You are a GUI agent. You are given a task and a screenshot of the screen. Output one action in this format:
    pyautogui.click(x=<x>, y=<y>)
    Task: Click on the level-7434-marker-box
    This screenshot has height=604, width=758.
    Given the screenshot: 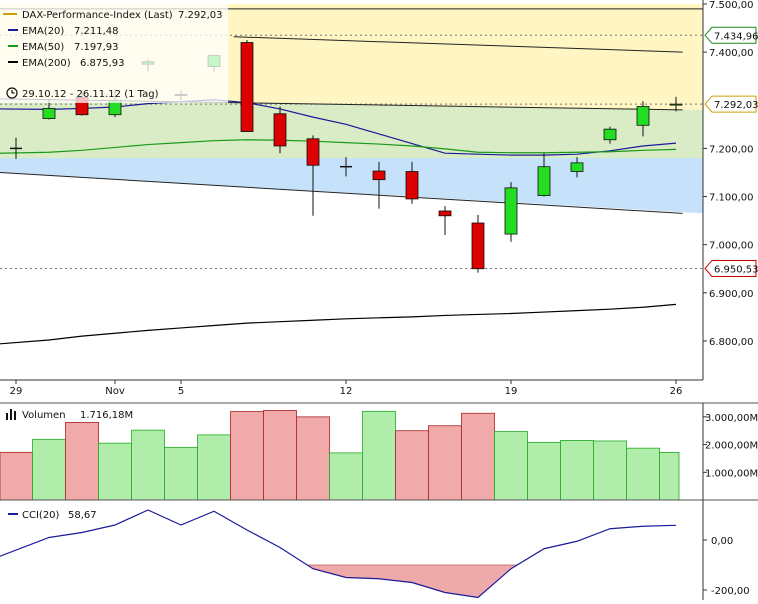 What is the action you would take?
    pyautogui.click(x=730, y=35)
    